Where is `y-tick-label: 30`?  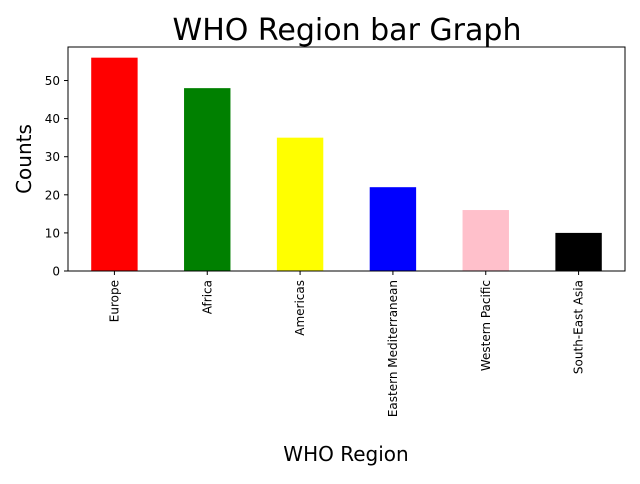 y-tick-label: 30 is located at coordinates (52, 157).